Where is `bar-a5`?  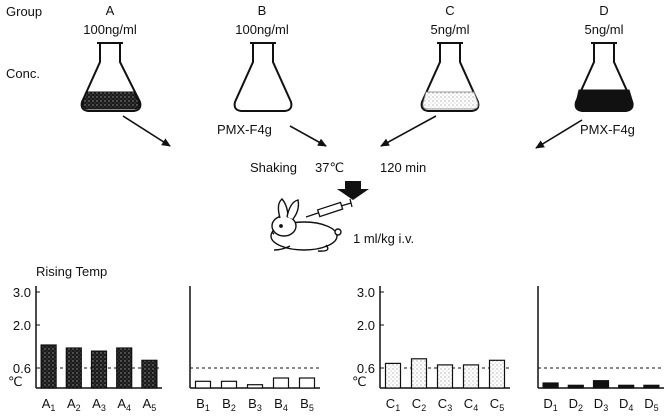
bar-a5 is located at coordinates (149, 374).